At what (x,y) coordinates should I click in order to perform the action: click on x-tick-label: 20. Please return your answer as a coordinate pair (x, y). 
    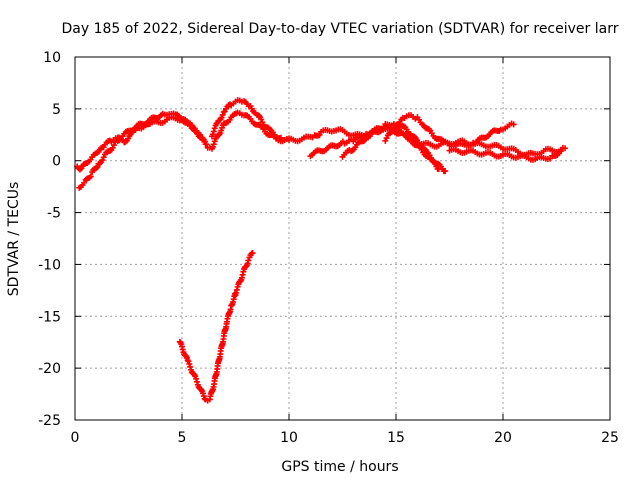
    Looking at the image, I should click on (503, 438).